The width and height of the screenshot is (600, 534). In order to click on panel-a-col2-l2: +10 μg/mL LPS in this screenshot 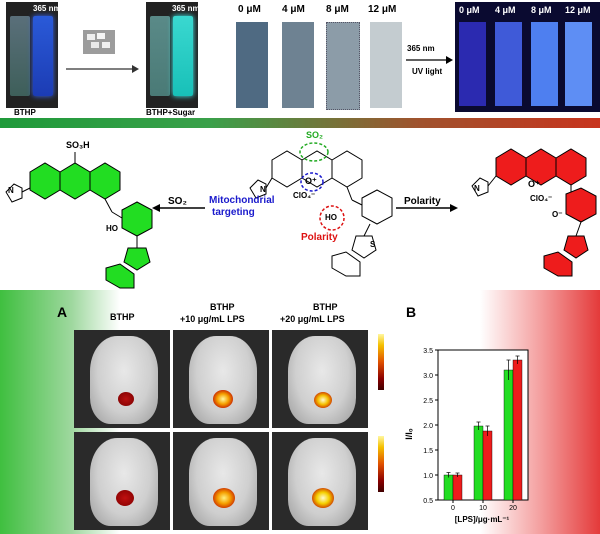, I will do `click(212, 319)`.